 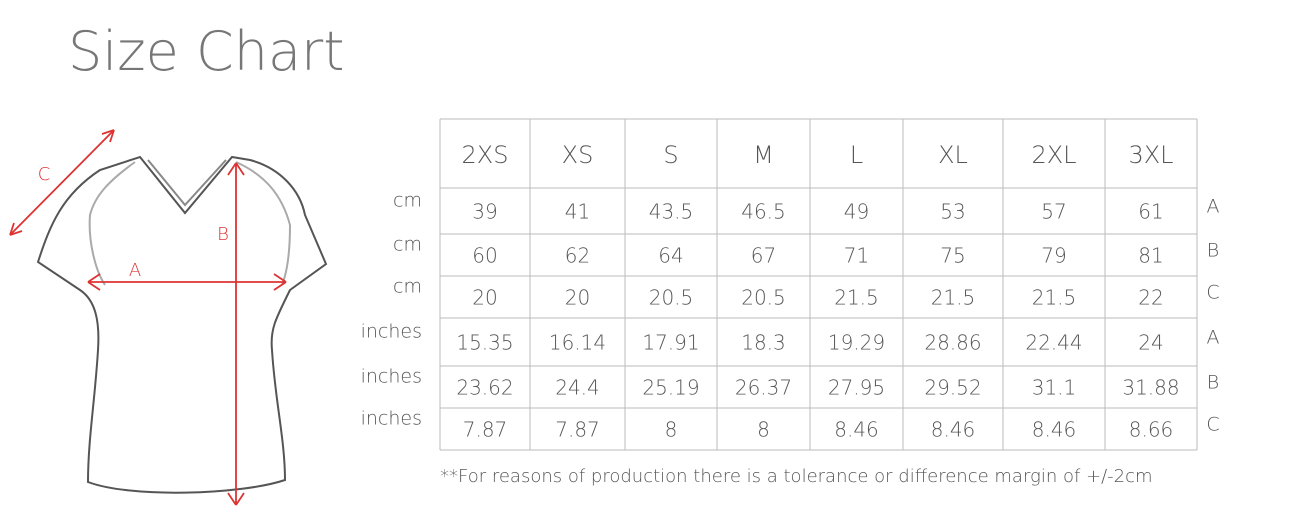 What do you see at coordinates (952, 388) in the screenshot?
I see `table-cell: 29.52` at bounding box center [952, 388].